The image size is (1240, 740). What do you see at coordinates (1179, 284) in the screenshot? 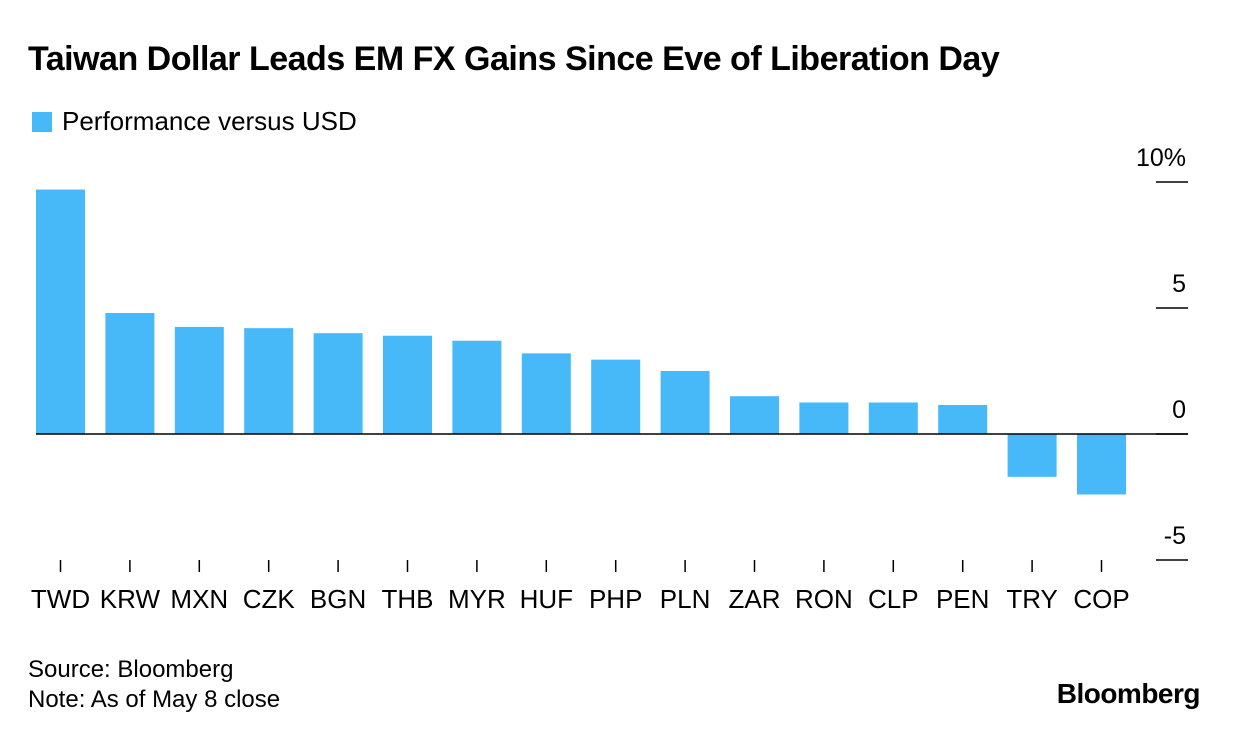
I see `y-tick-label: 5` at bounding box center [1179, 284].